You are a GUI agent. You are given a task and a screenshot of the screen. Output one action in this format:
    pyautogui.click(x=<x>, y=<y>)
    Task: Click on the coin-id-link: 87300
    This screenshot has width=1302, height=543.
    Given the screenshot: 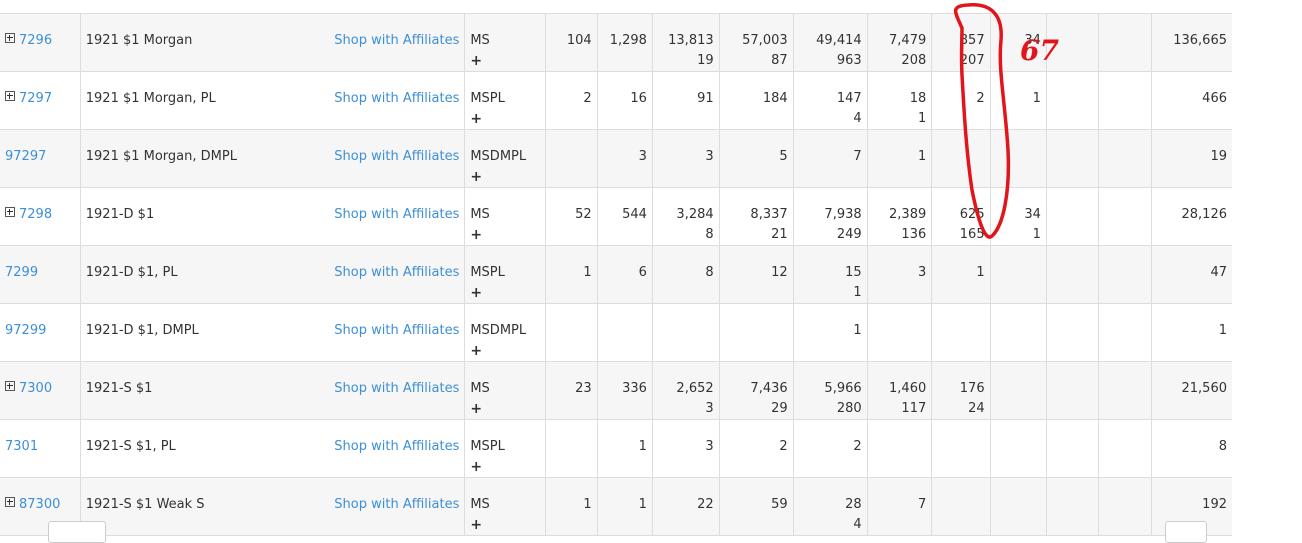 What is the action you would take?
    pyautogui.click(x=40, y=504)
    